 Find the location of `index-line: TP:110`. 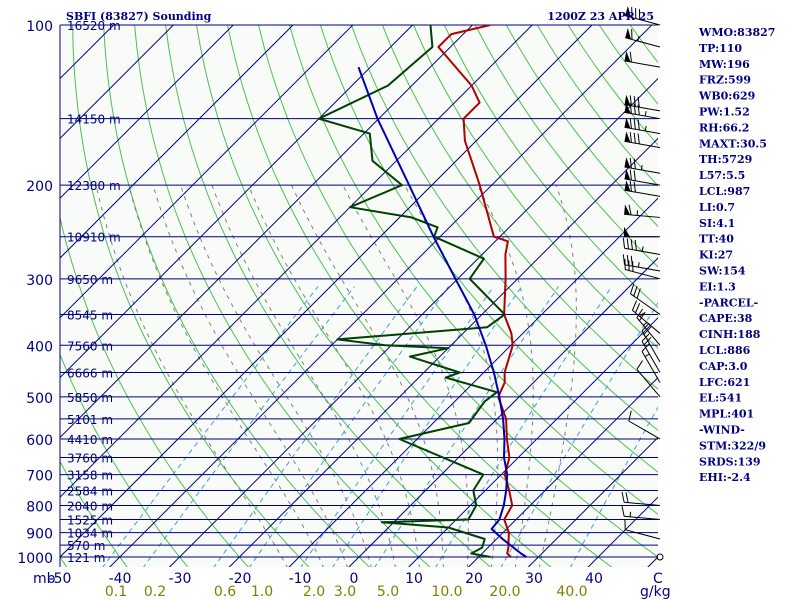

index-line: TP:110 is located at coordinates (720, 48).